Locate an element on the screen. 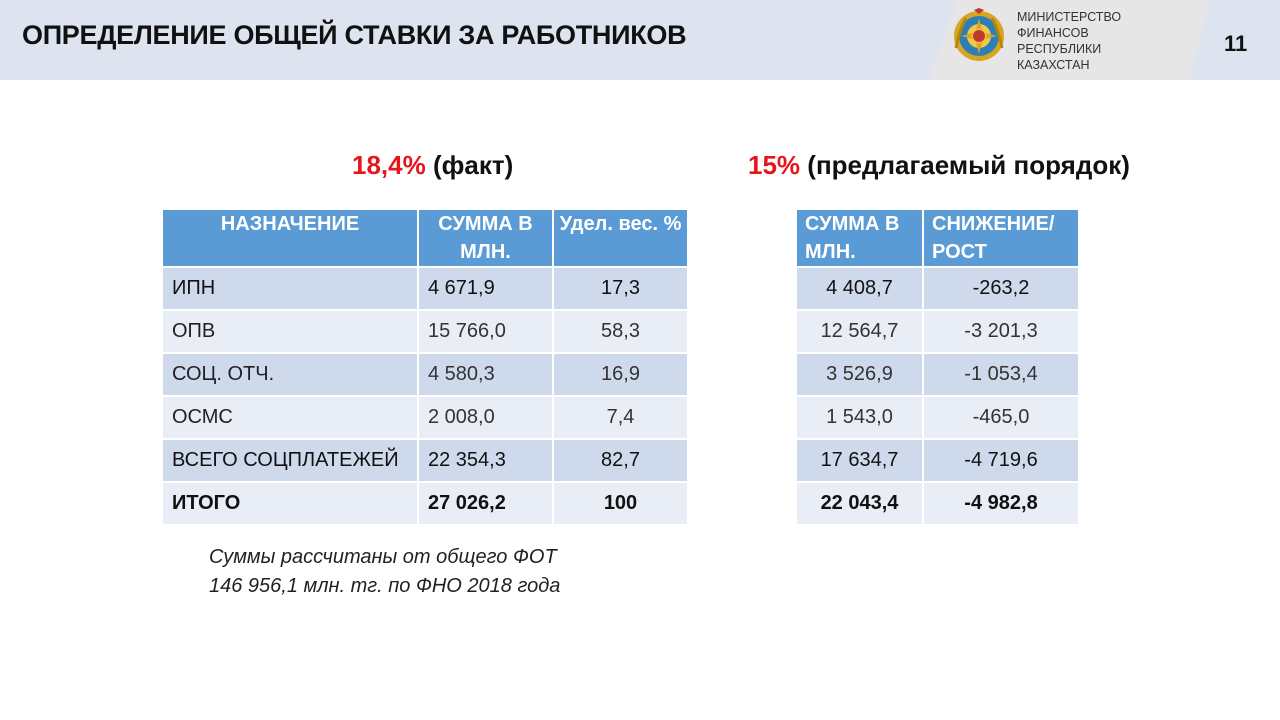  amount-cell: 22 354,3 is located at coordinates (485, 460).